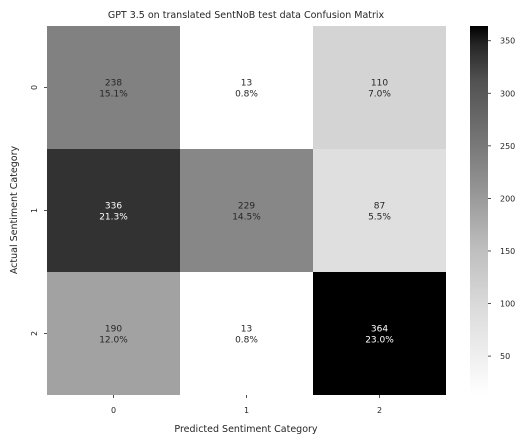 The height and width of the screenshot is (443, 528). Describe the element at coordinates (113, 341) in the screenshot. I see `cell-percent-label: 12.0%` at that location.